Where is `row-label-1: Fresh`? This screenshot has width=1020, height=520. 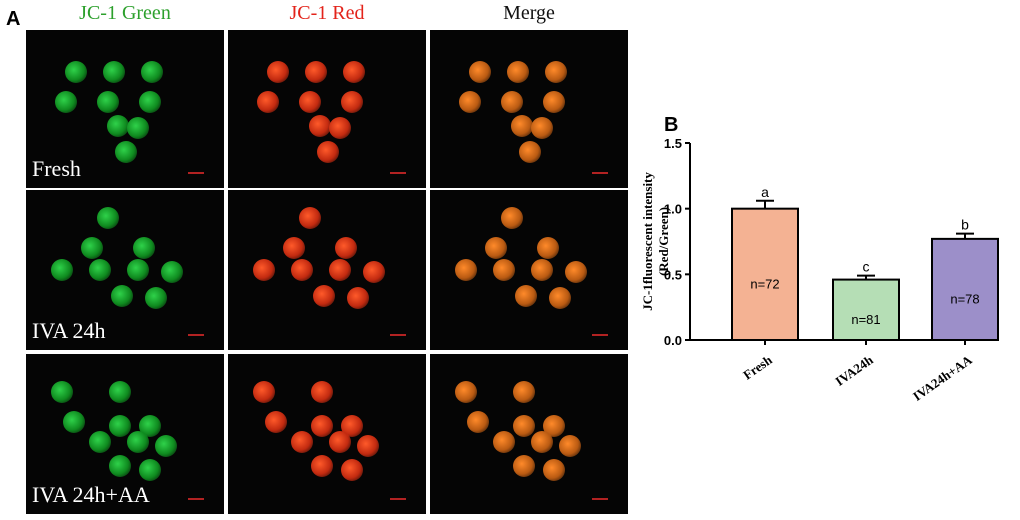
row-label-1: Fresh is located at coordinates (56, 168).